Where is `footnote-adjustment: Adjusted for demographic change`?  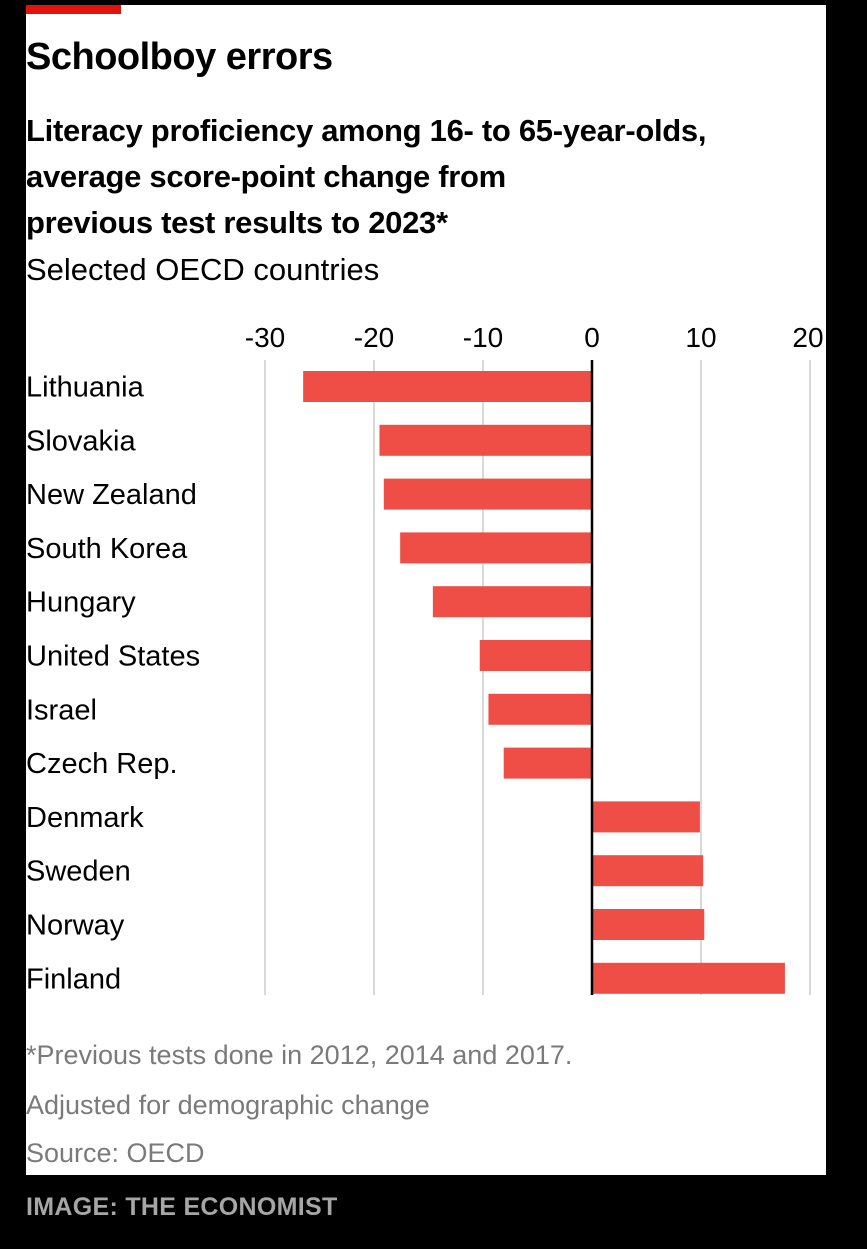
footnote-adjustment: Adjusted for demographic change is located at coordinates (228, 1105).